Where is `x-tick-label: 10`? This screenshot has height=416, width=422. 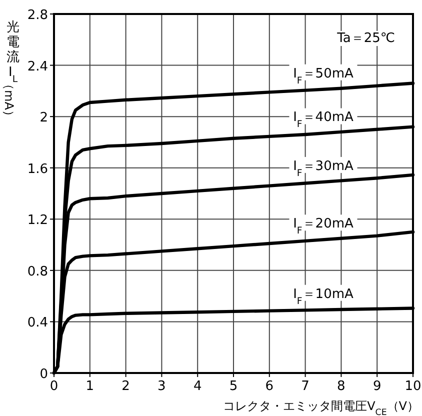
x-tick-label: 10 is located at coordinates (413, 386).